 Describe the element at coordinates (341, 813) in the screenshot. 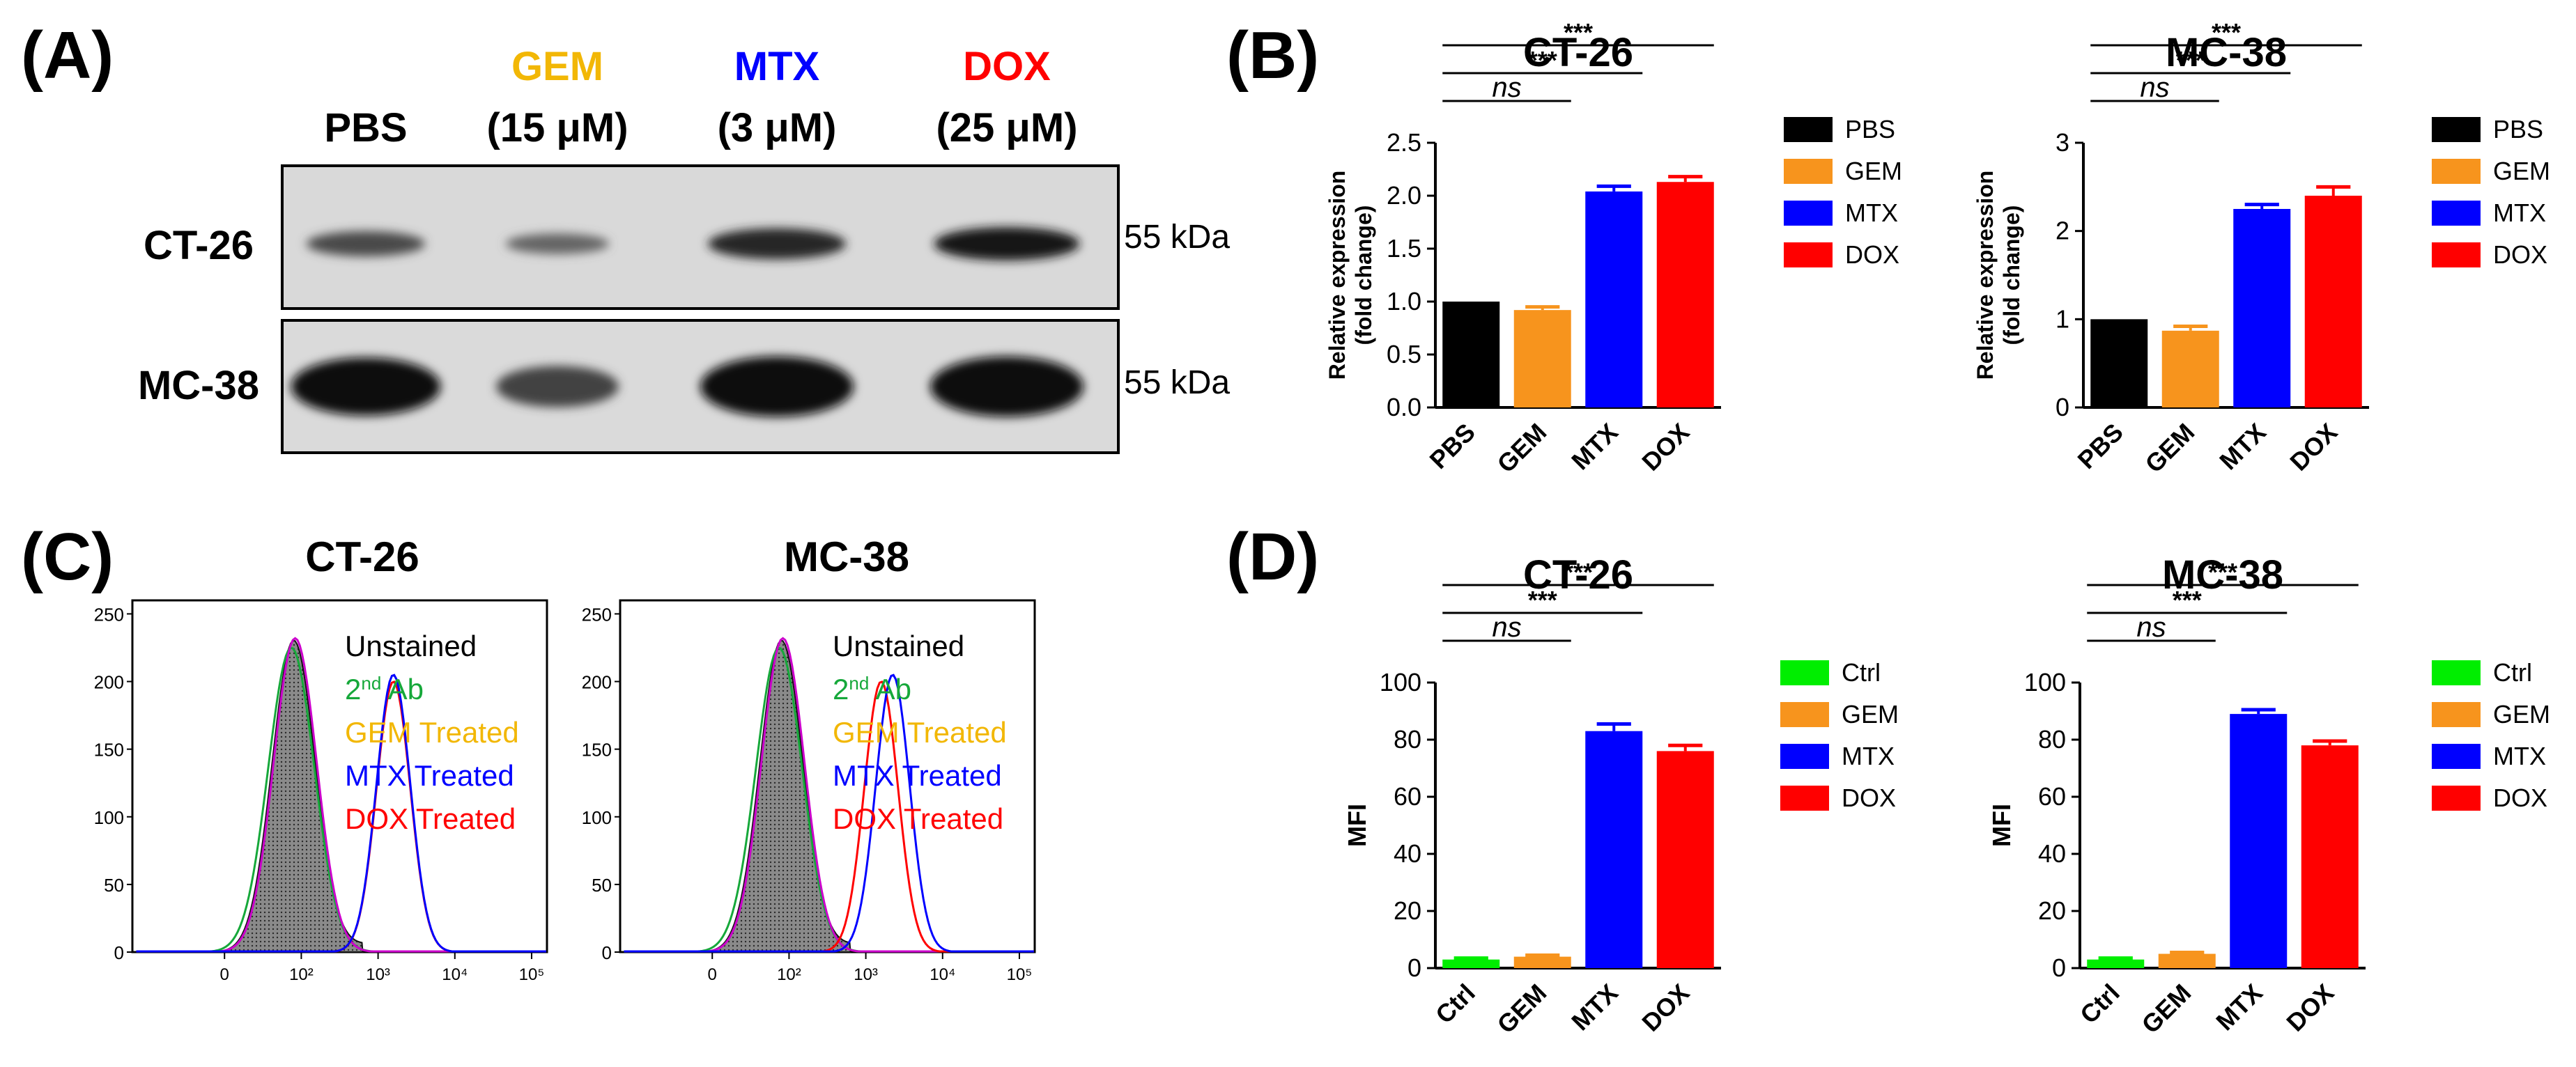

I see `histogram-mtx-treated` at that location.